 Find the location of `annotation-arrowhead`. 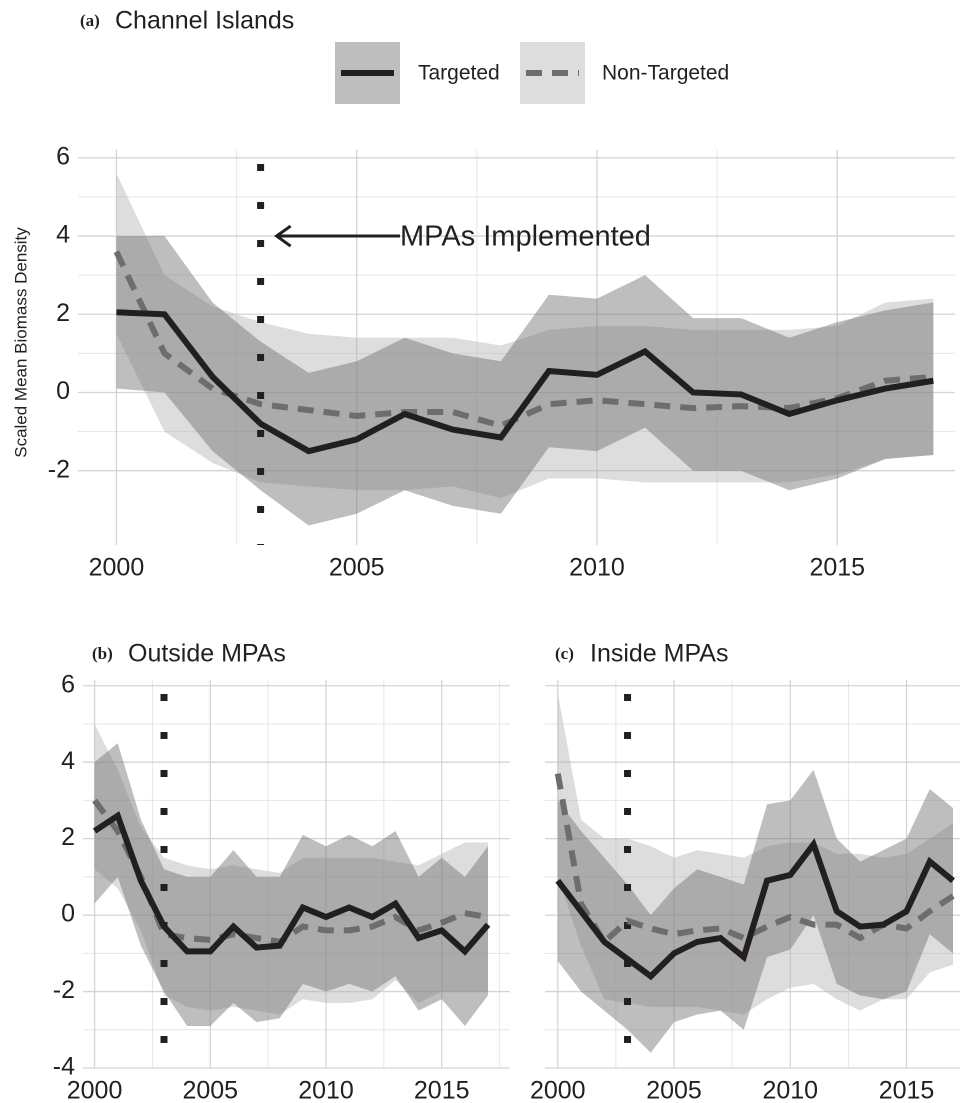

annotation-arrowhead is located at coordinates (283, 236).